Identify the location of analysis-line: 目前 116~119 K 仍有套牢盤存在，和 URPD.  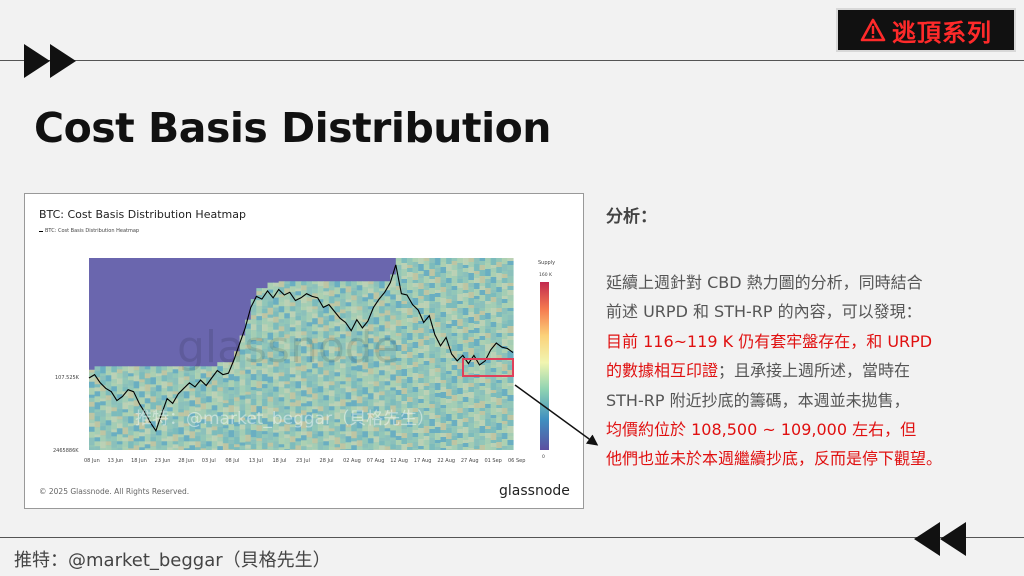
(769, 341).